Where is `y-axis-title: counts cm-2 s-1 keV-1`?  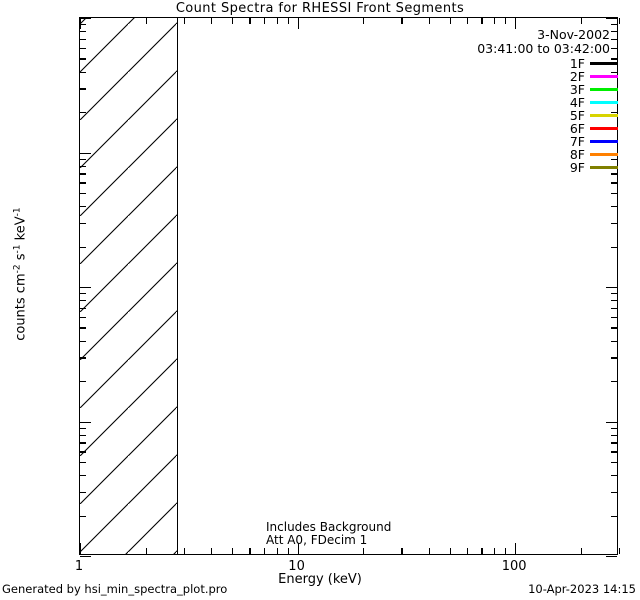
y-axis-title: counts cm-2 s-1 keV-1 is located at coordinates (20, 273).